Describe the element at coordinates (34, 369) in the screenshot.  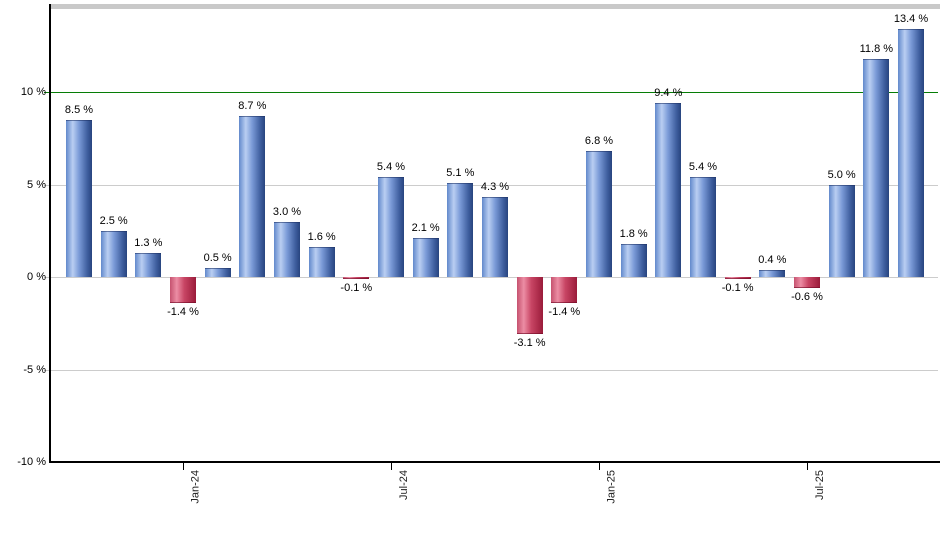
I see `y-axis-tick-label: -5 %` at that location.